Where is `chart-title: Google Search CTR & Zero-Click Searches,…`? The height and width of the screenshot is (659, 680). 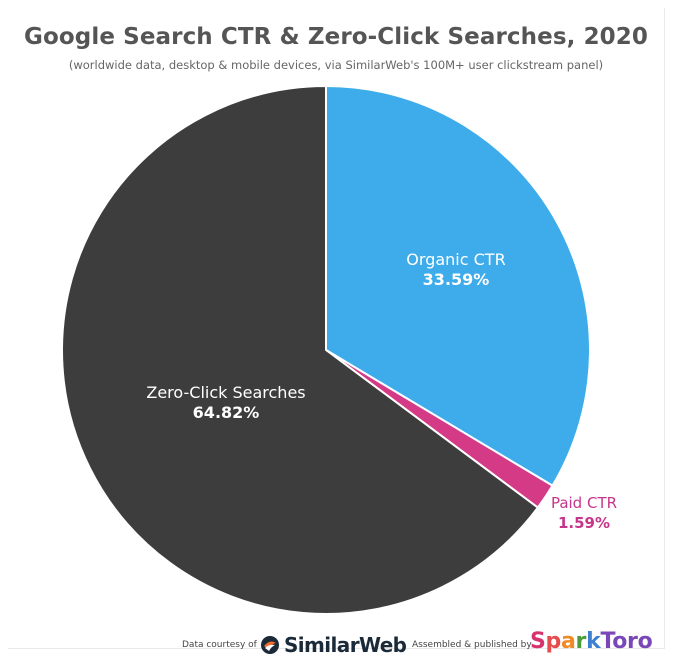
chart-title: Google Search CTR & Zero-Click Searches,… is located at coordinates (336, 37).